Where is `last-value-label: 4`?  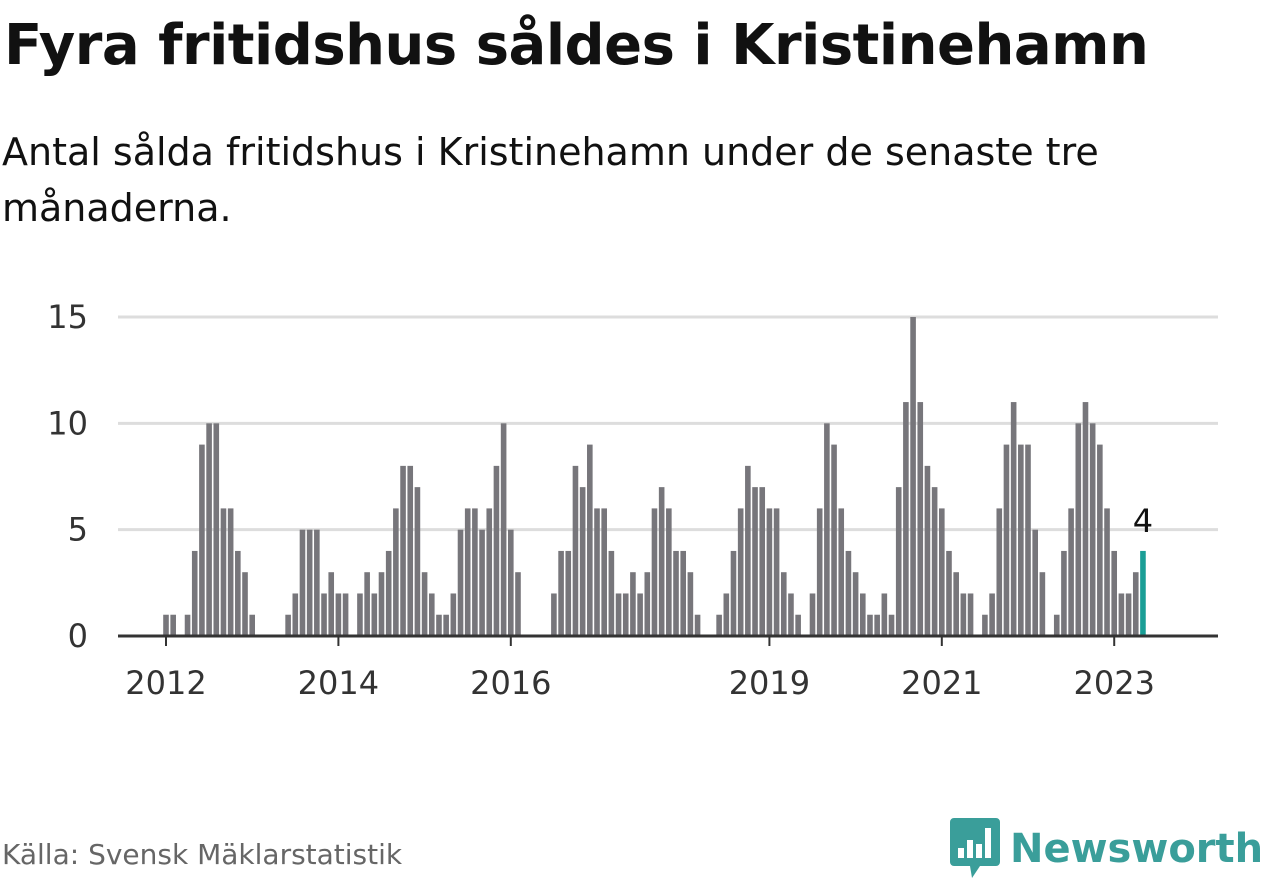
last-value-label: 4 is located at coordinates (1143, 521).